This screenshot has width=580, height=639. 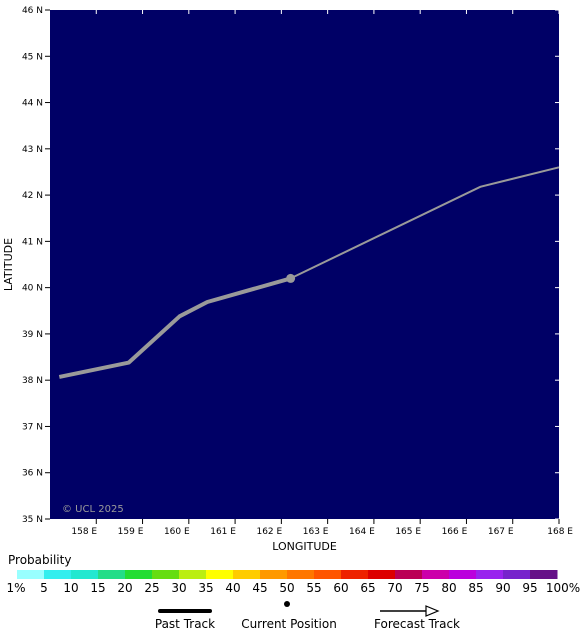 I want to click on probability-label: 80, so click(x=448, y=588).